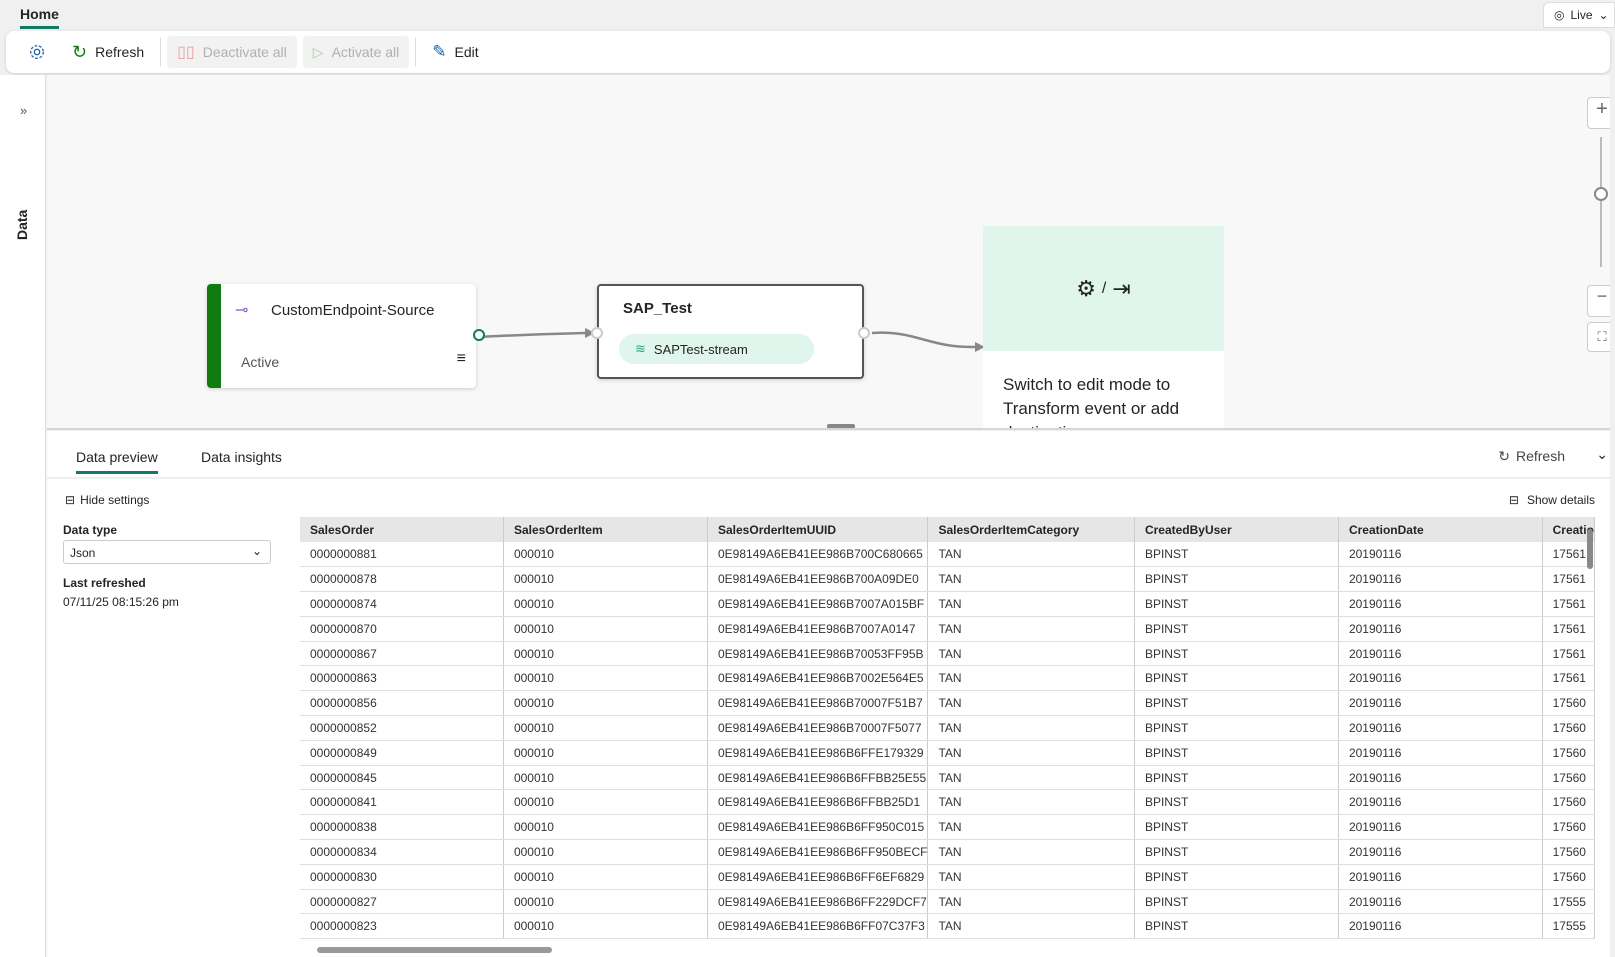 The height and width of the screenshot is (957, 1615). What do you see at coordinates (1598, 113) in the screenshot?
I see `zoom-in-button: +` at bounding box center [1598, 113].